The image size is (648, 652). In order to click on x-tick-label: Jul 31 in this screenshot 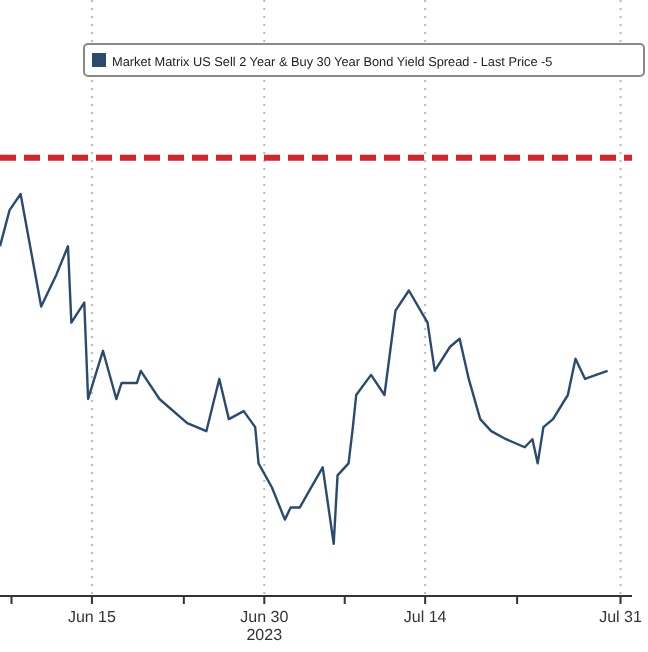, I will do `click(621, 617)`.